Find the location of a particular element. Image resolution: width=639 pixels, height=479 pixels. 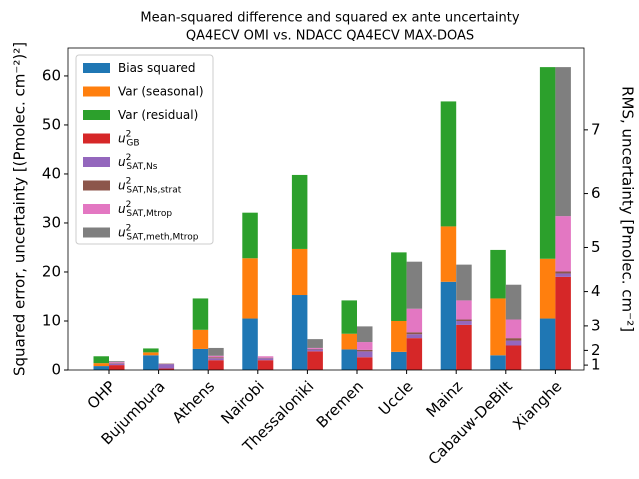

legend-sub: GB is located at coordinates (132, 143).